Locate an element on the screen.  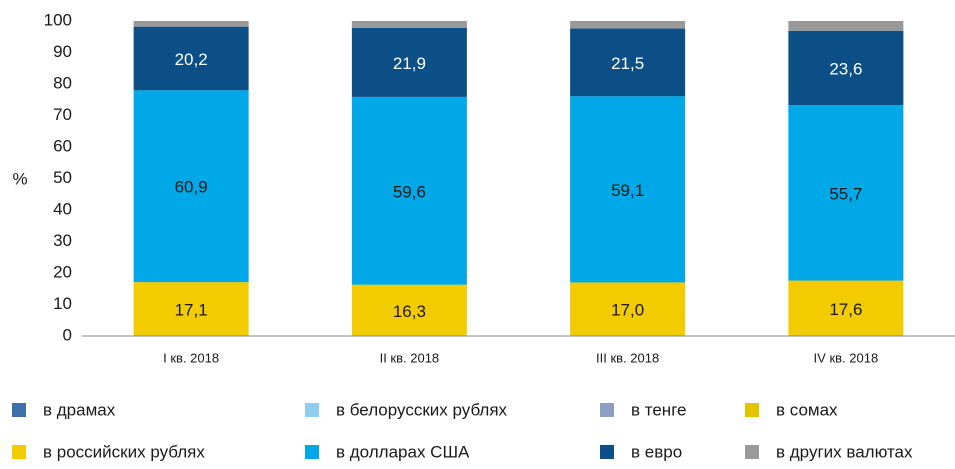
data-label: 59,1 is located at coordinates (627, 190).